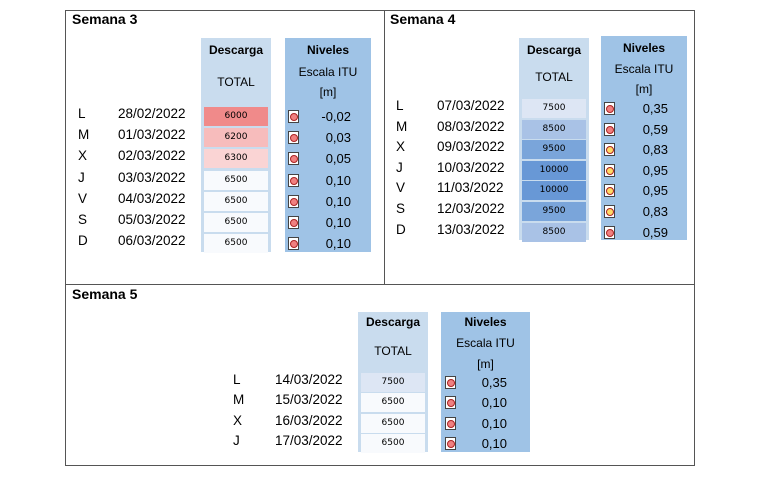 The width and height of the screenshot is (760, 479). I want to click on descarga-cell: 9500, so click(554, 211).